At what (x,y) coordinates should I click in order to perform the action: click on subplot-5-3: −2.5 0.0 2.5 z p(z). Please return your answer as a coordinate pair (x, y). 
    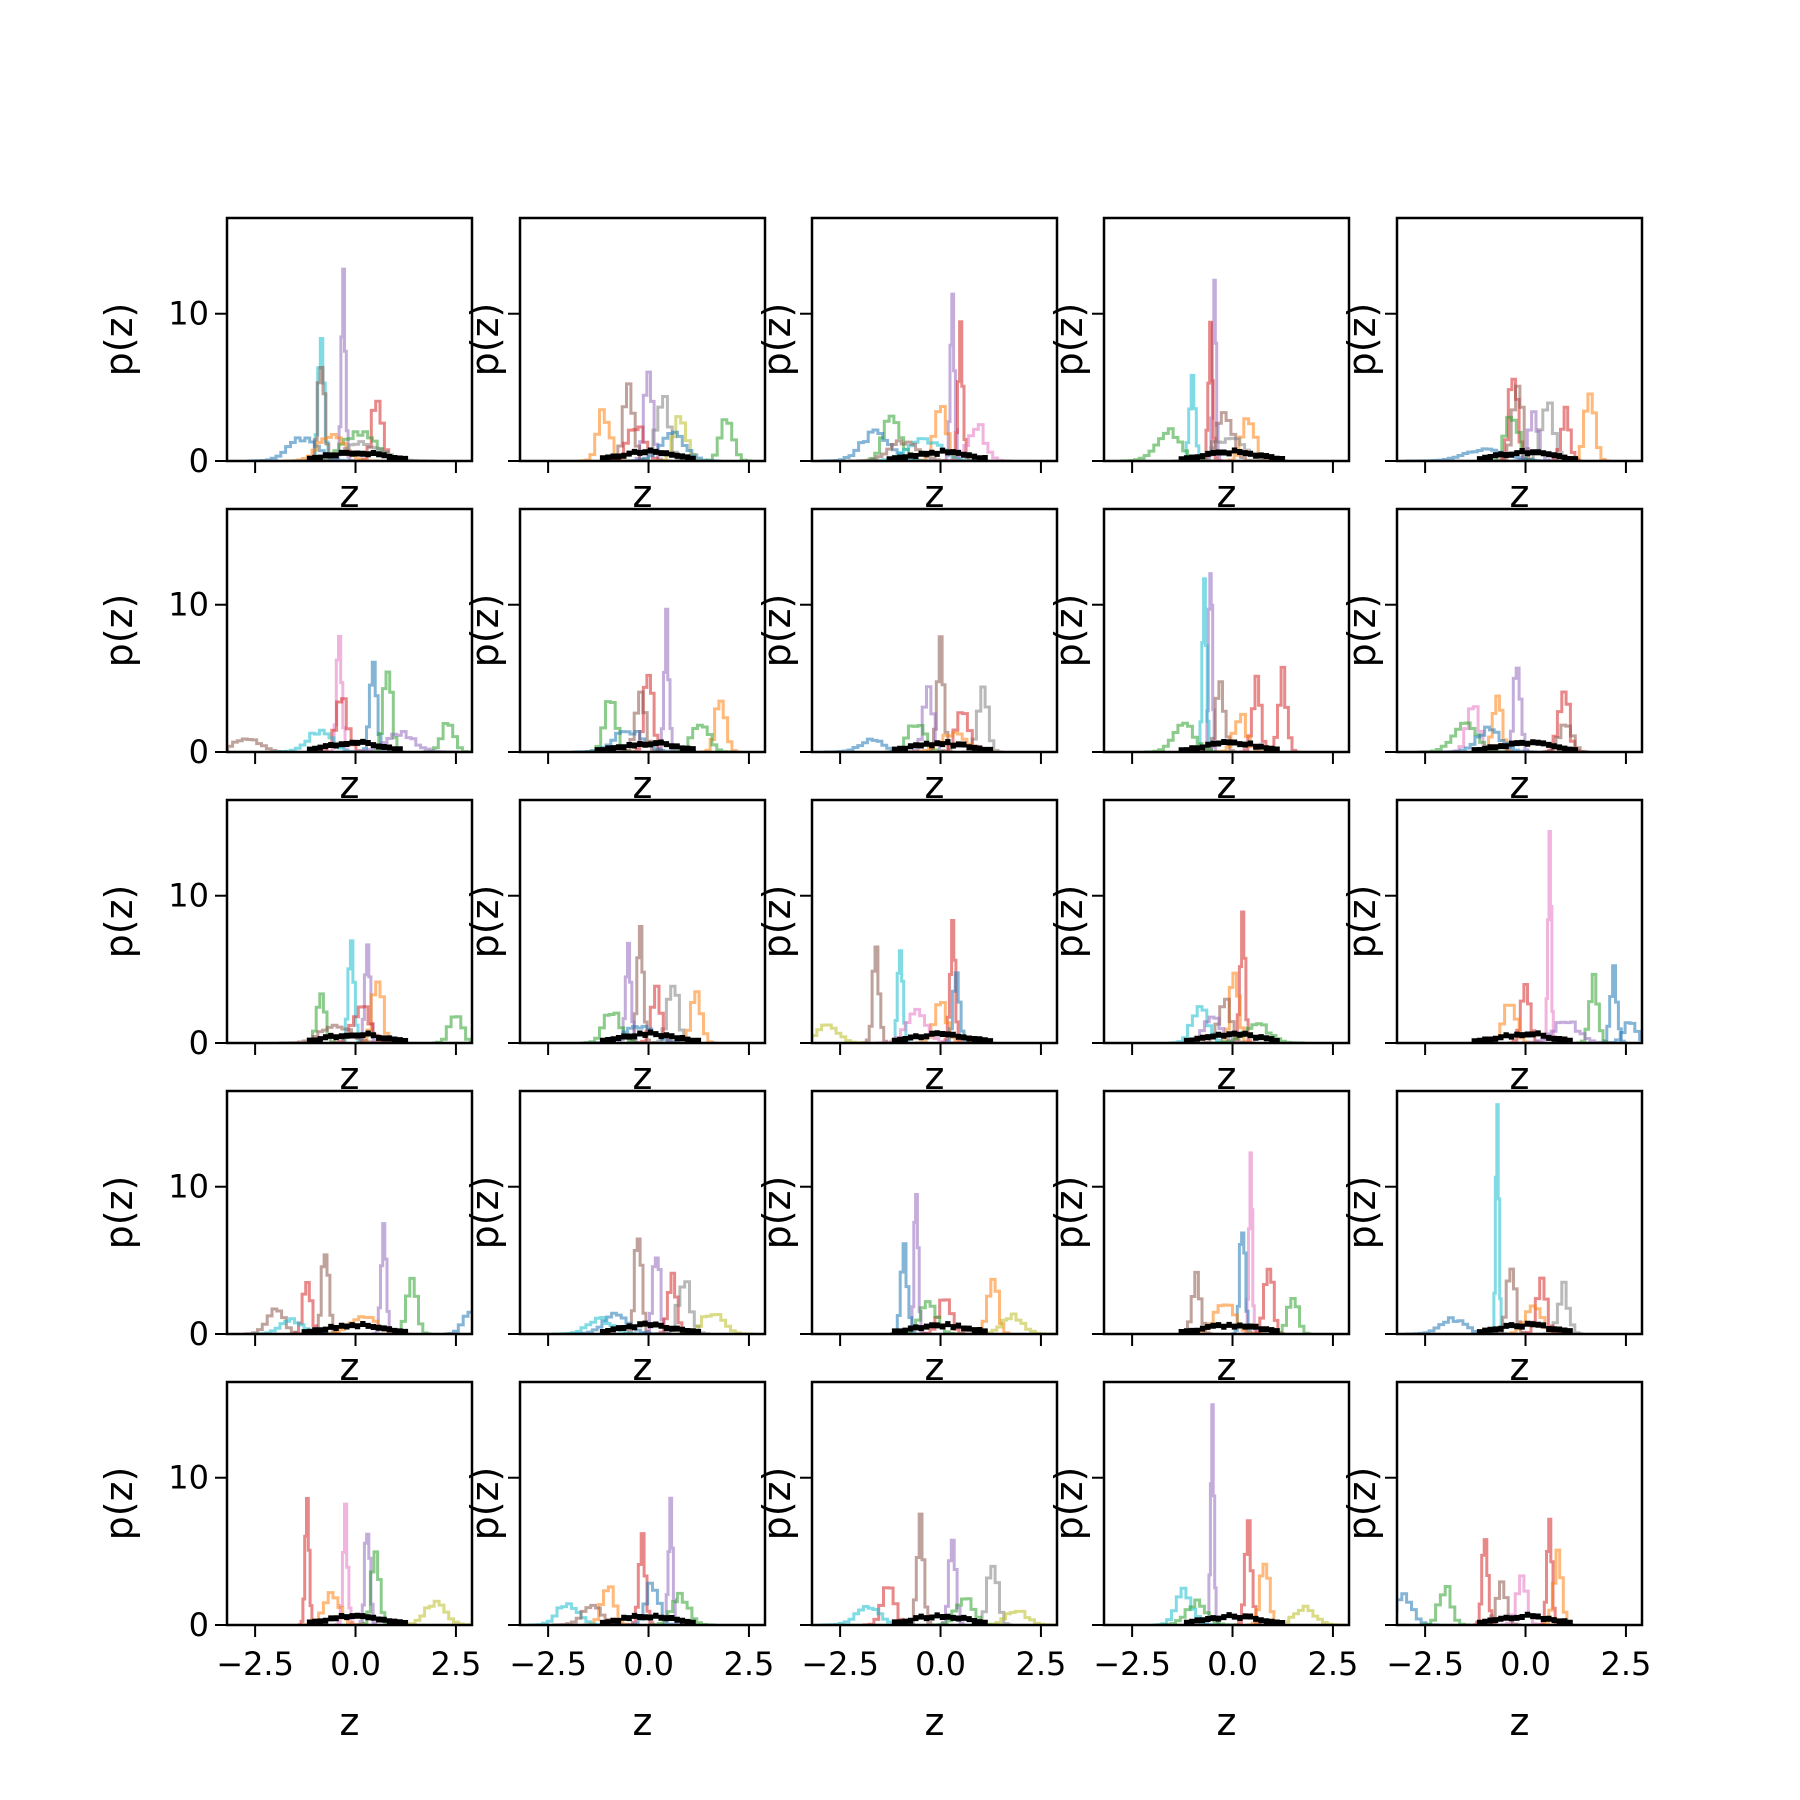
    Looking at the image, I should click on (910, 1562).